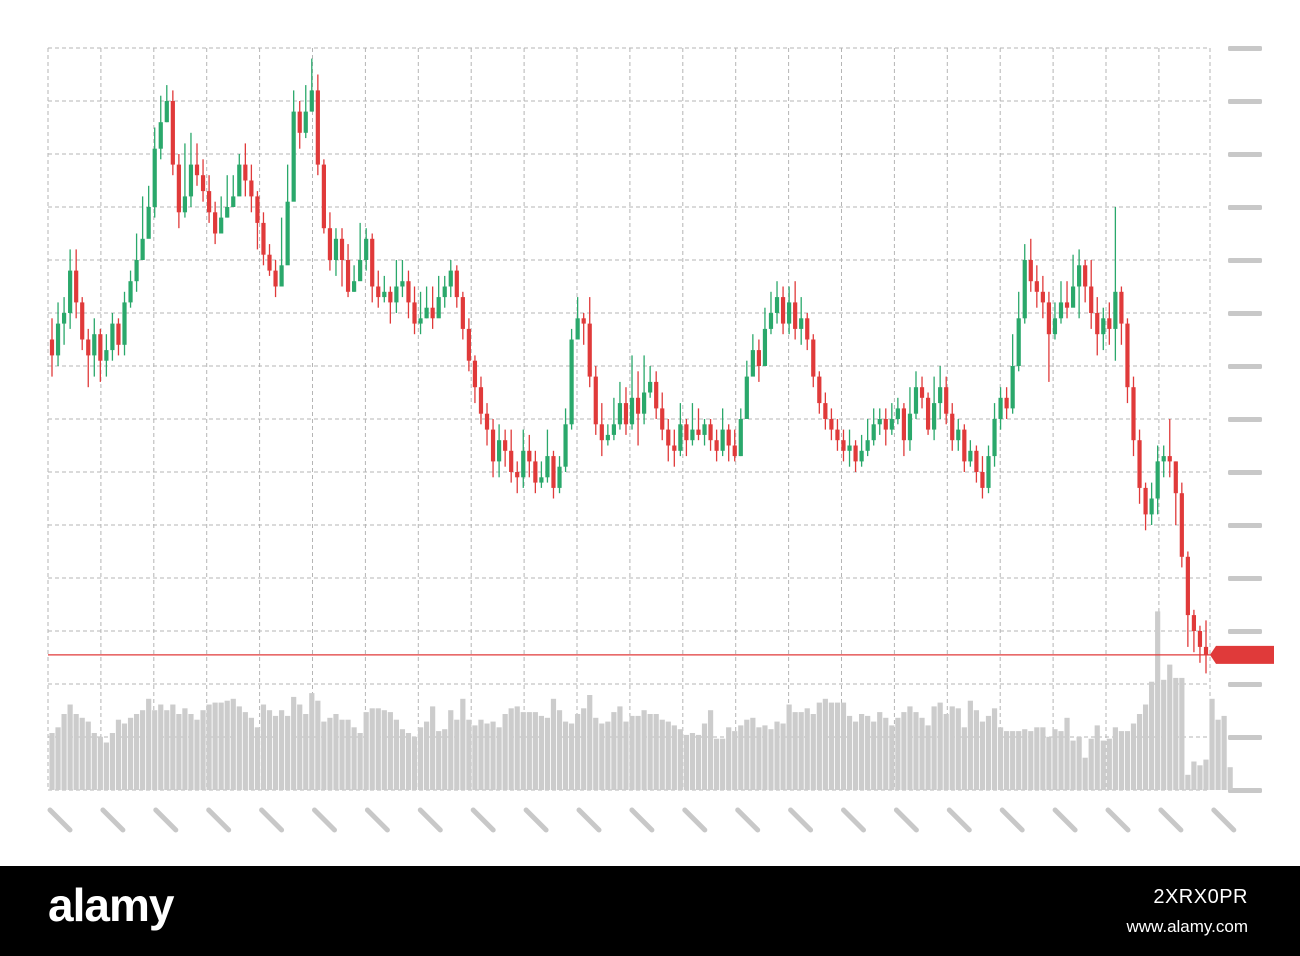 The image size is (1300, 956). I want to click on watermark-info: 2XRX0PR www.alamy.com, so click(1187, 911).